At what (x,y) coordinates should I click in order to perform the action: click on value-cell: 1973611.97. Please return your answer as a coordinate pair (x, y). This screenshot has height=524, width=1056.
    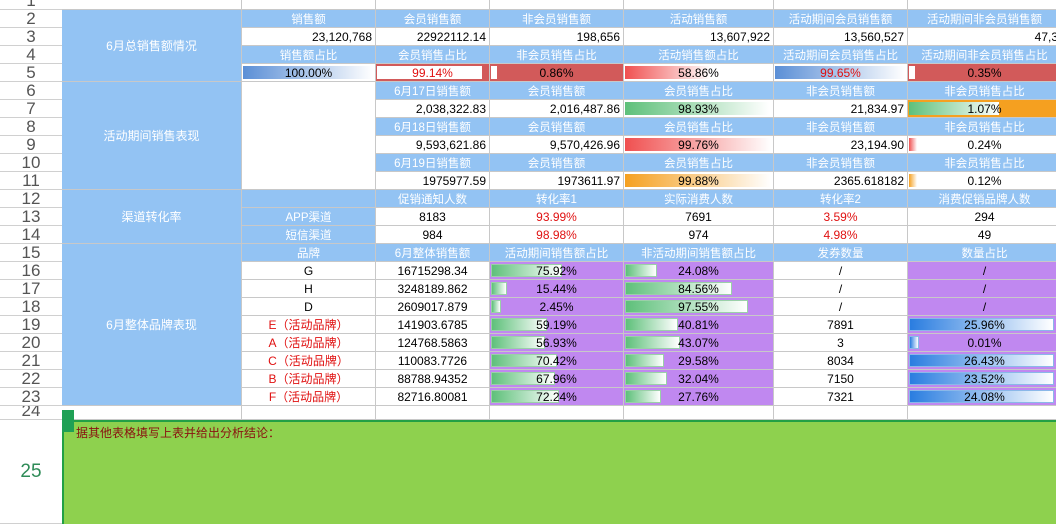
    Looking at the image, I should click on (557, 181).